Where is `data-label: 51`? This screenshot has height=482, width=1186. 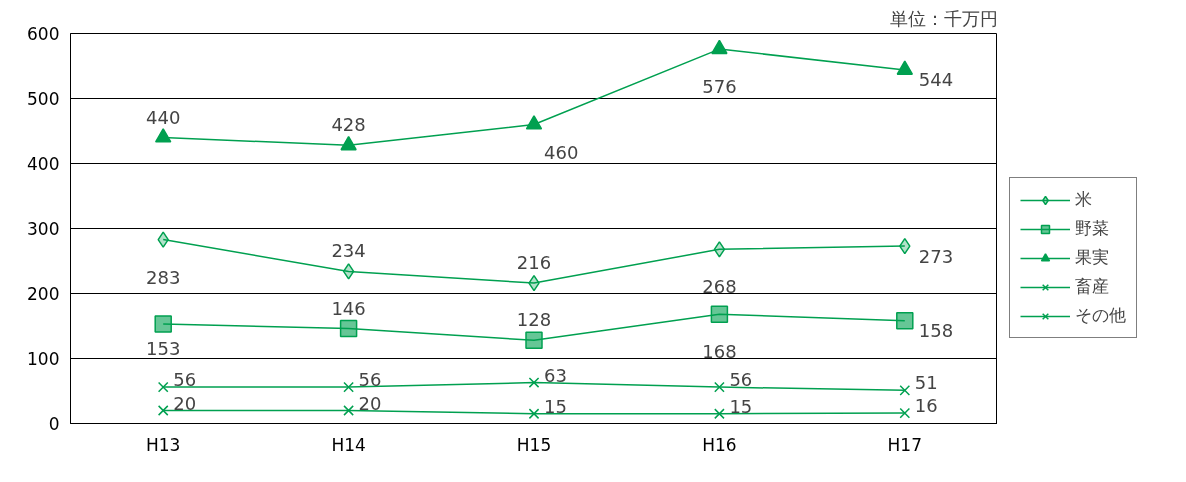 data-label: 51 is located at coordinates (926, 383).